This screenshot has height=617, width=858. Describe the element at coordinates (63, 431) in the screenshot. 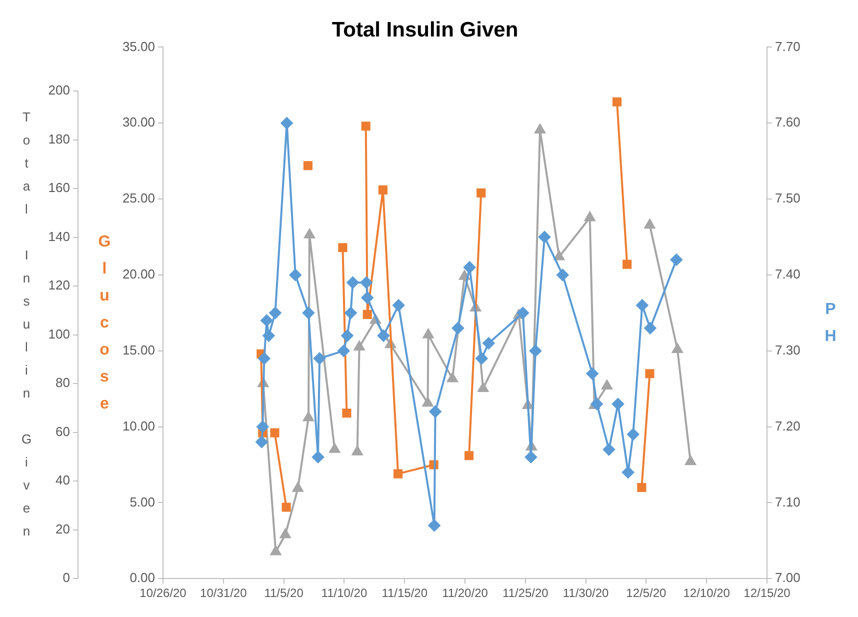

I see `y3-tick-label: 60` at that location.